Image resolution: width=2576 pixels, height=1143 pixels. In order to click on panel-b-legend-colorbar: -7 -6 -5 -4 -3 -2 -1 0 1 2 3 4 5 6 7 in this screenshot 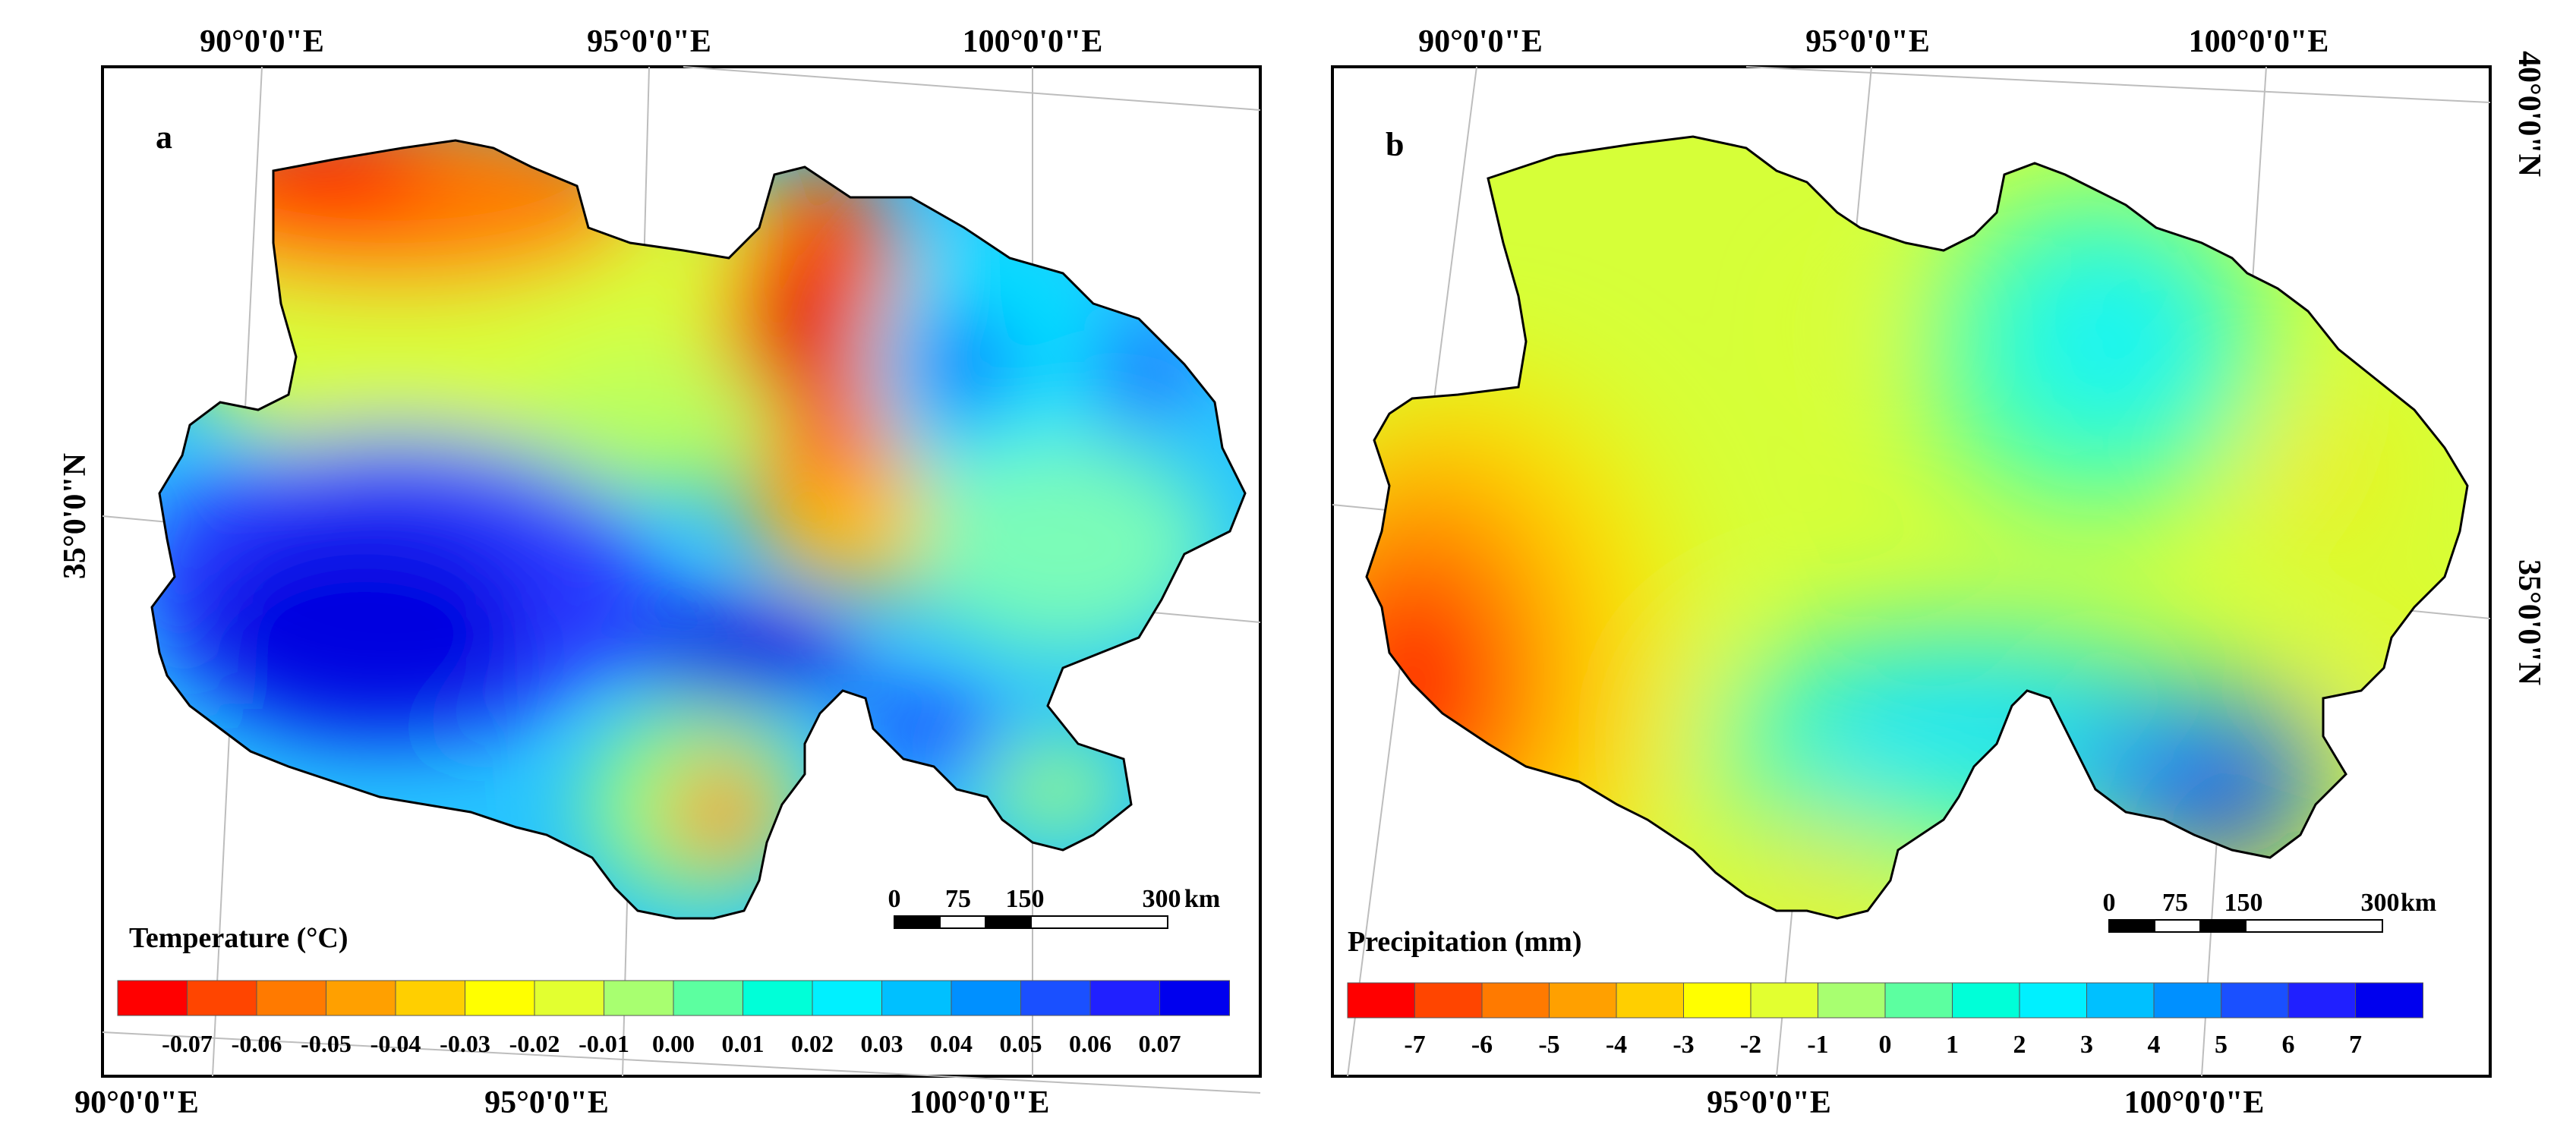, I will do `click(1885, 1020)`.